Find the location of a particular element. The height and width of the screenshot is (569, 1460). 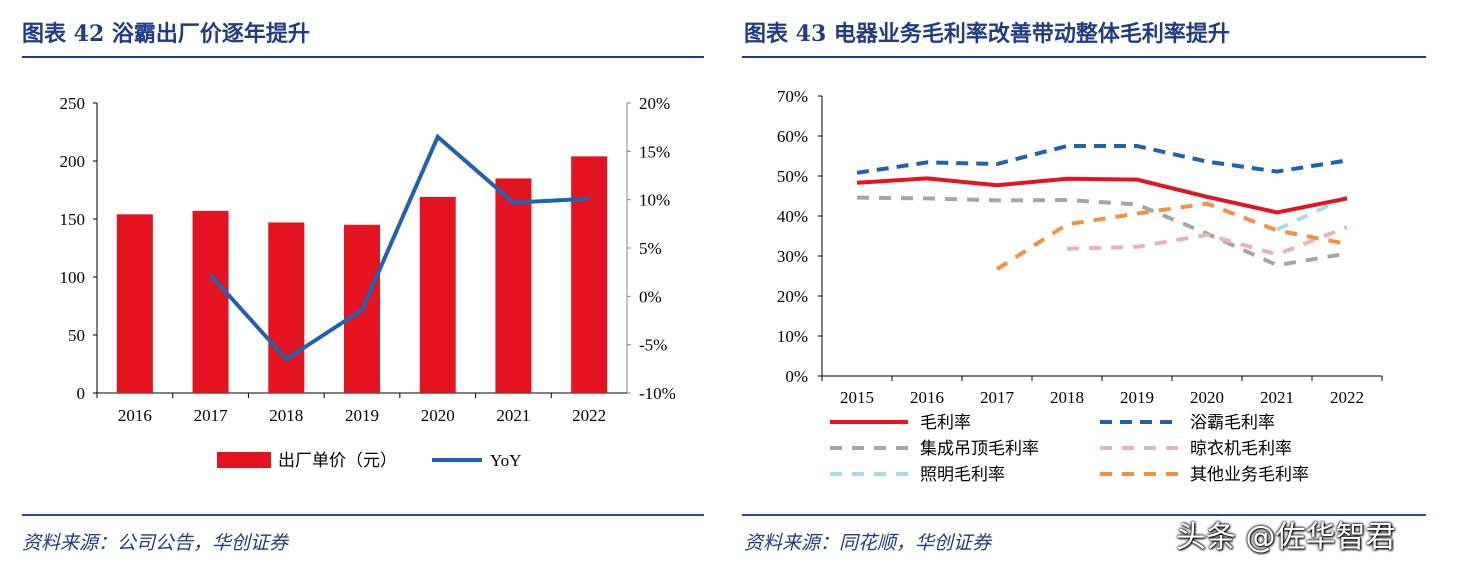

watermark: 头条 @佐华智君 is located at coordinates (1286, 537).